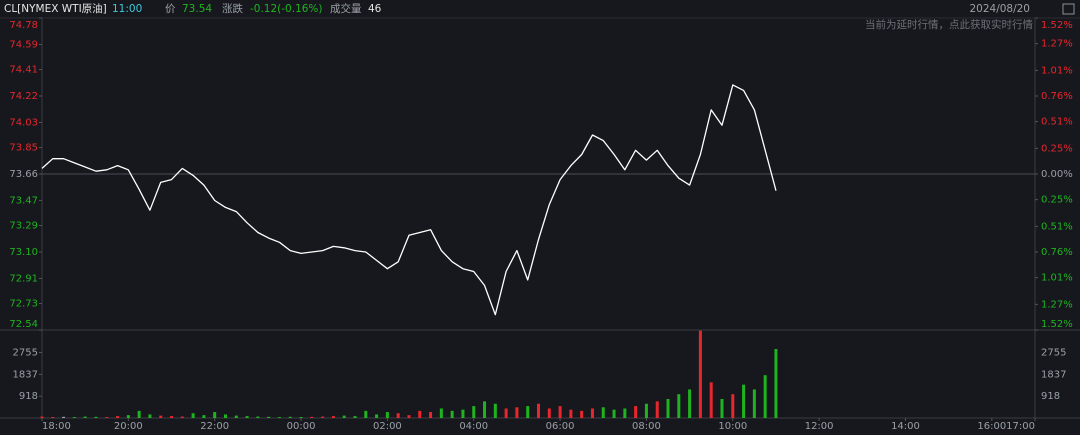  Describe the element at coordinates (1057, 200) in the screenshot. I see `y2-tick-label: 0.25%` at that location.